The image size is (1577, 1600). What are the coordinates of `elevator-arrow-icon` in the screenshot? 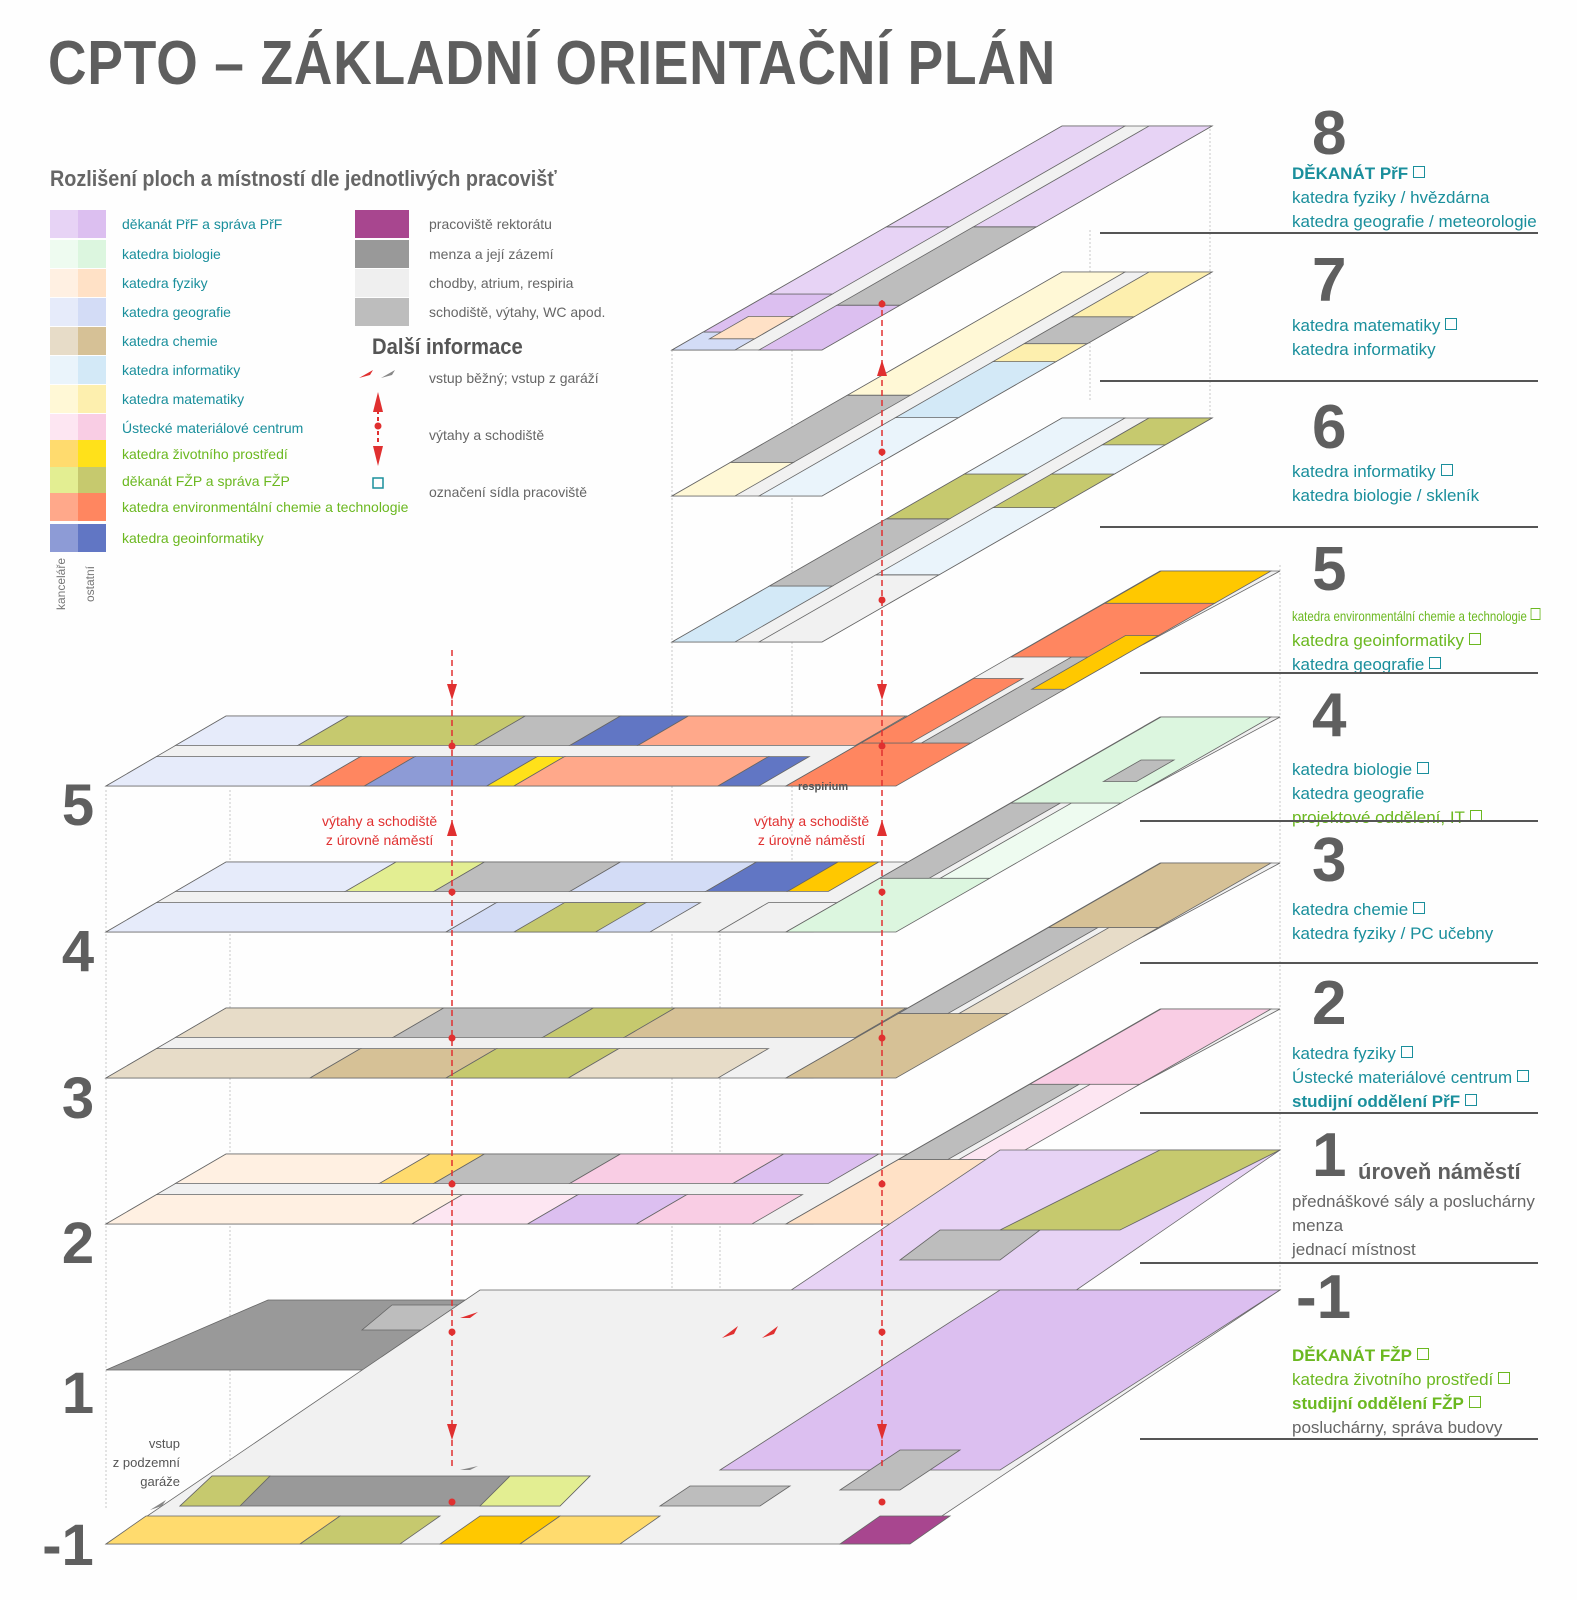 It's located at (378, 429).